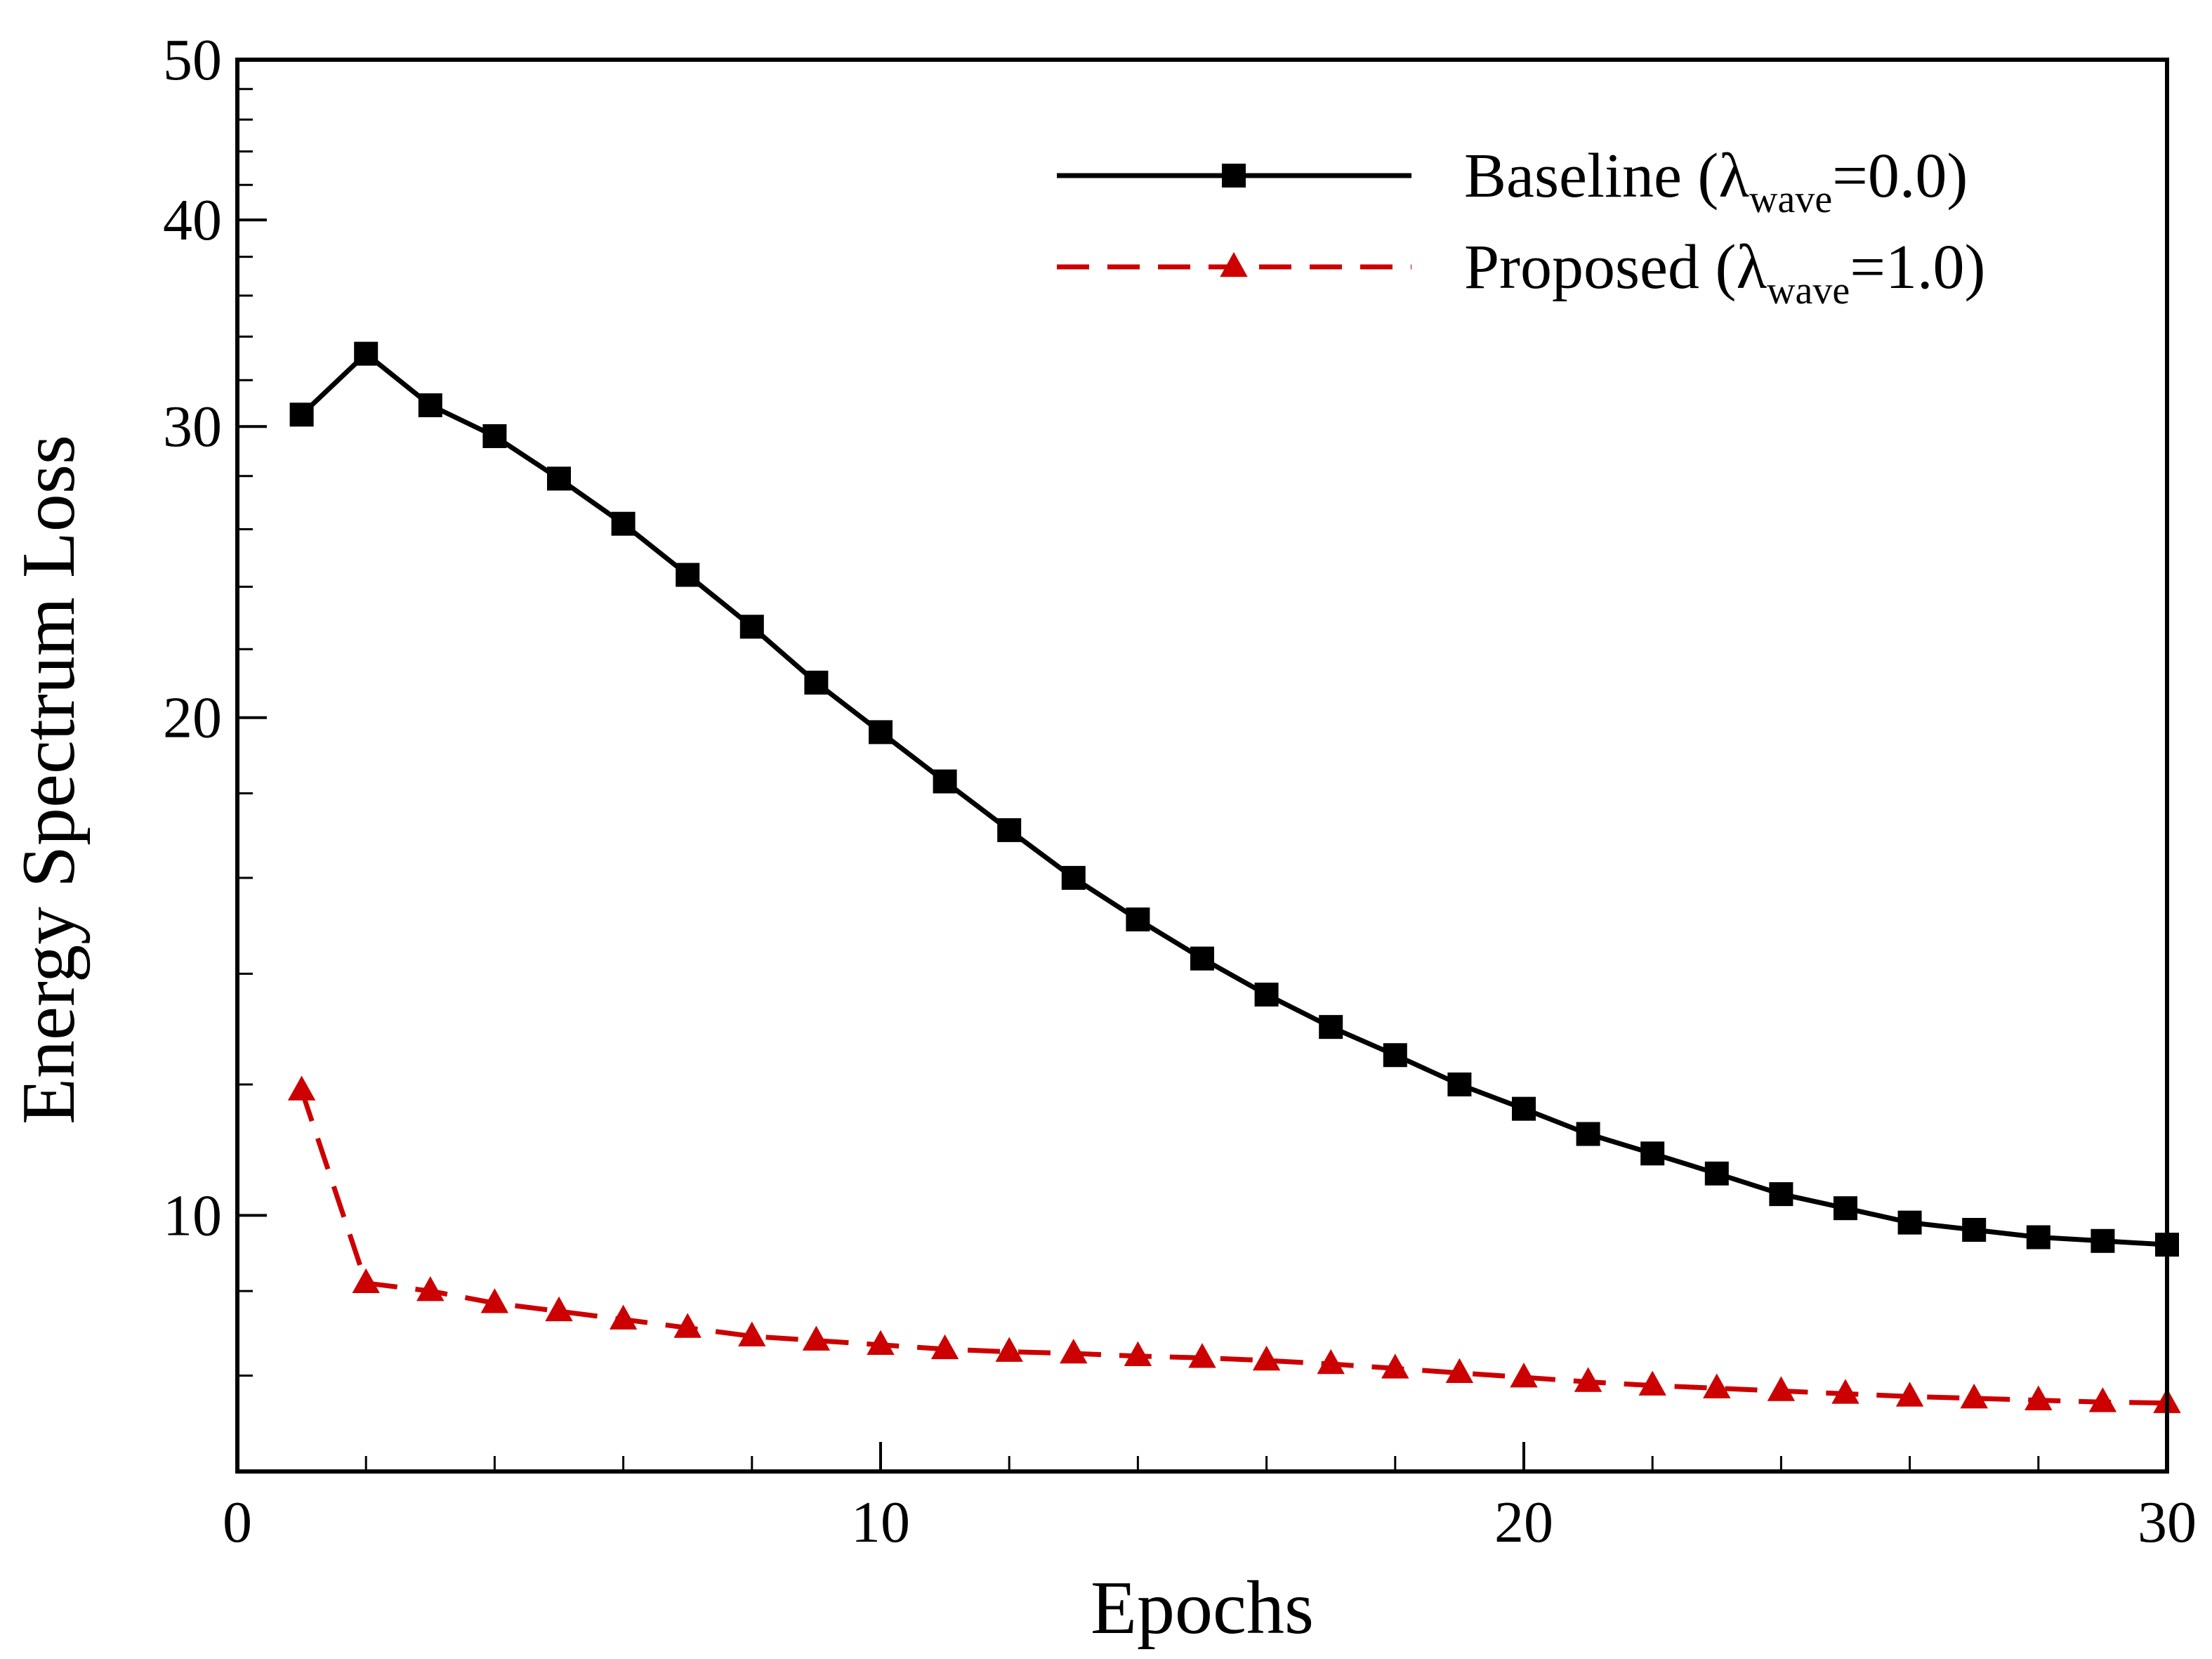 The width and height of the screenshot is (2212, 1659). I want to click on legend-label: Proposed (λwave=1.0), so click(1725, 272).